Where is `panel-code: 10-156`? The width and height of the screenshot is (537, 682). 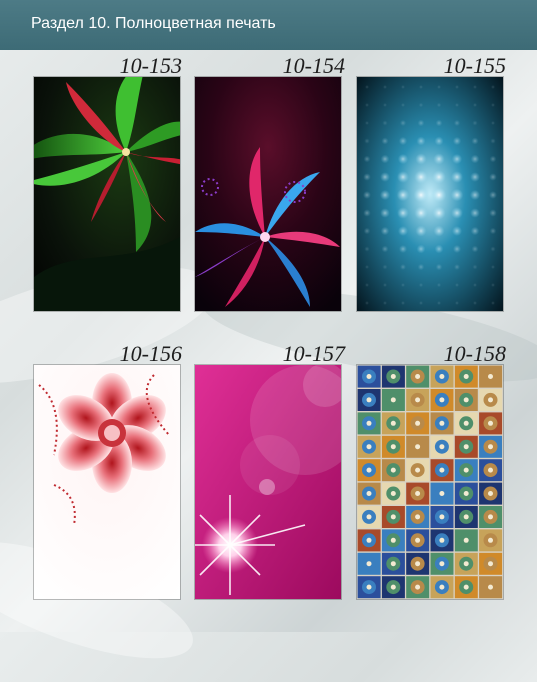 panel-code: 10-156 is located at coordinates (150, 353).